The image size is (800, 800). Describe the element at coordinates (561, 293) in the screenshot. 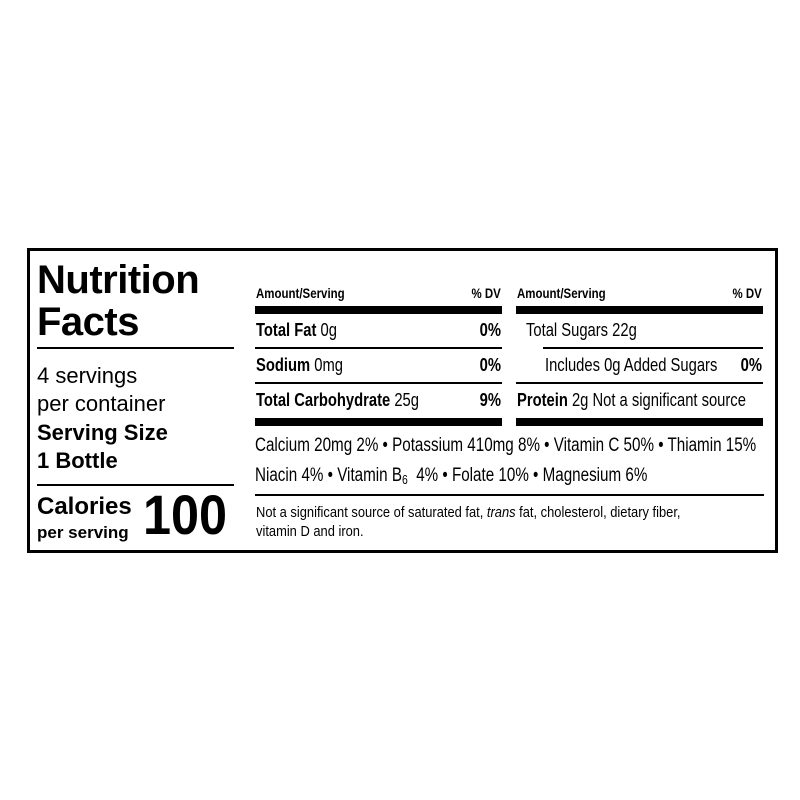

I see `header-amount-right: Amount/Serving` at that location.